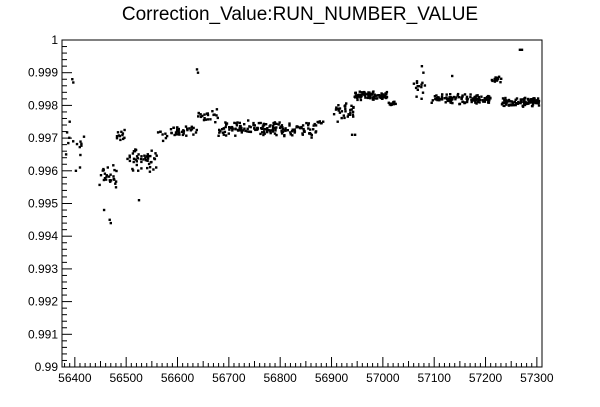  Describe the element at coordinates (43, 236) in the screenshot. I see `y-tick-label: 0.994` at that location.